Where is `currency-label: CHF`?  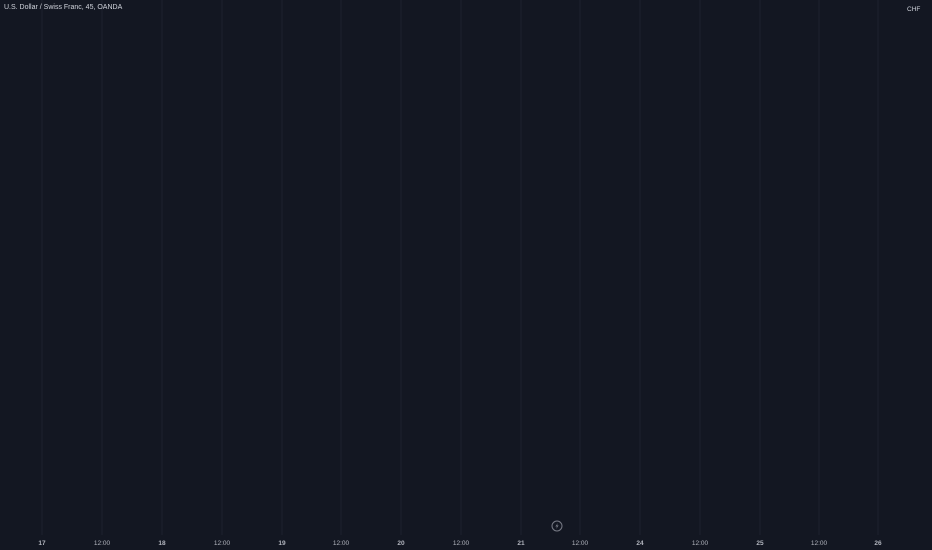
currency-label: CHF is located at coordinates (913, 9).